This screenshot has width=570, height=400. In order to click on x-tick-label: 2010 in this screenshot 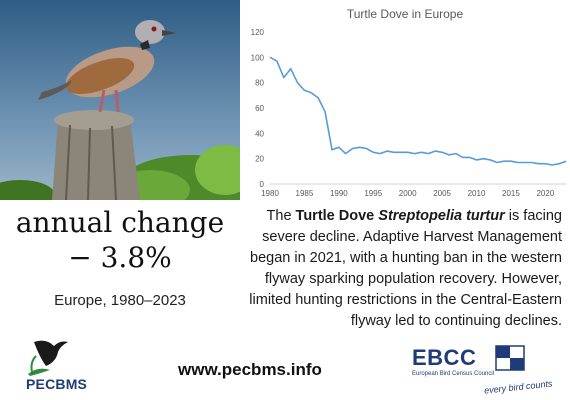, I will do `click(477, 193)`.